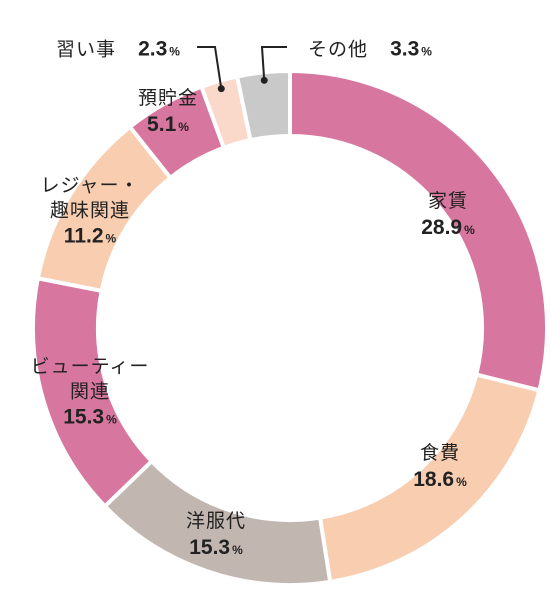 This screenshot has width=552, height=600. What do you see at coordinates (168, 124) in the screenshot?
I see `slice-label-value: 5.1%` at bounding box center [168, 124].